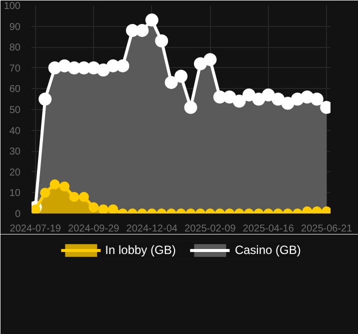 This screenshot has height=334, width=358. What do you see at coordinates (140, 250) in the screenshot?
I see `legend-label: In lobby (GB)` at bounding box center [140, 250].